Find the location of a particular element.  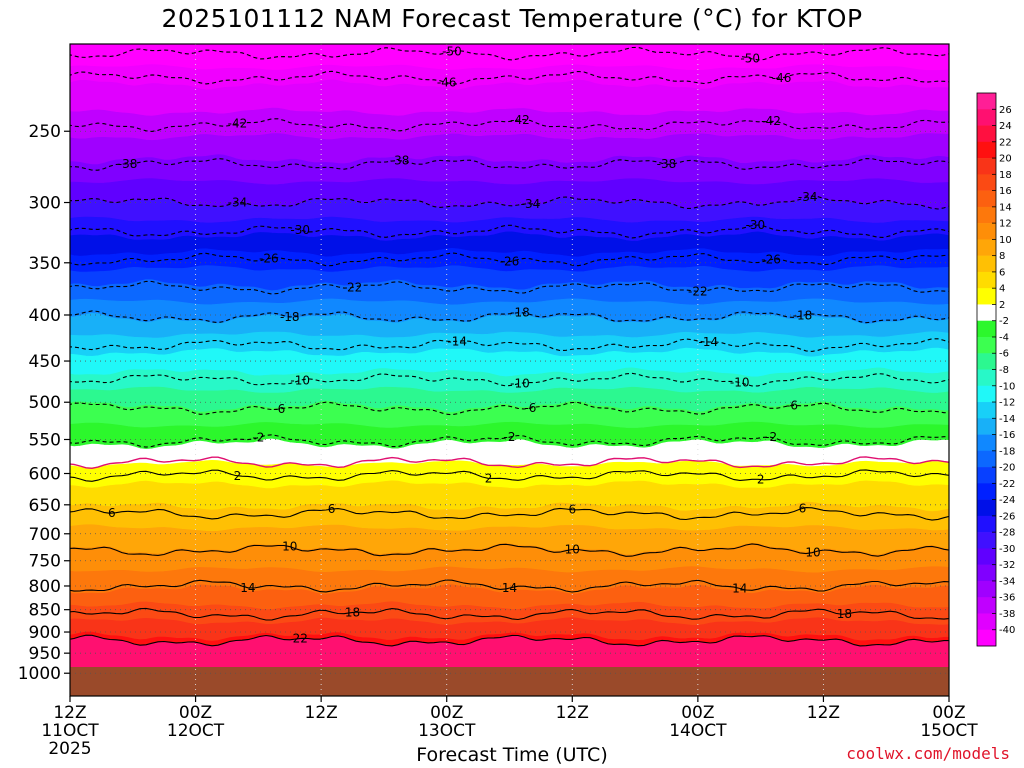

colorbar-label: 10 is located at coordinates (1005, 240).